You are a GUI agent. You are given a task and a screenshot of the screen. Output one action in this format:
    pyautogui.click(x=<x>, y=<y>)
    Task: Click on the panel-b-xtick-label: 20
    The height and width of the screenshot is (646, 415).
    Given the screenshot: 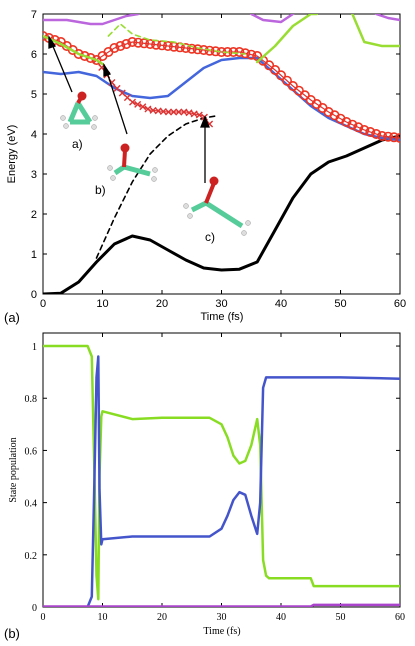 What is the action you would take?
    pyautogui.click(x=162, y=617)
    